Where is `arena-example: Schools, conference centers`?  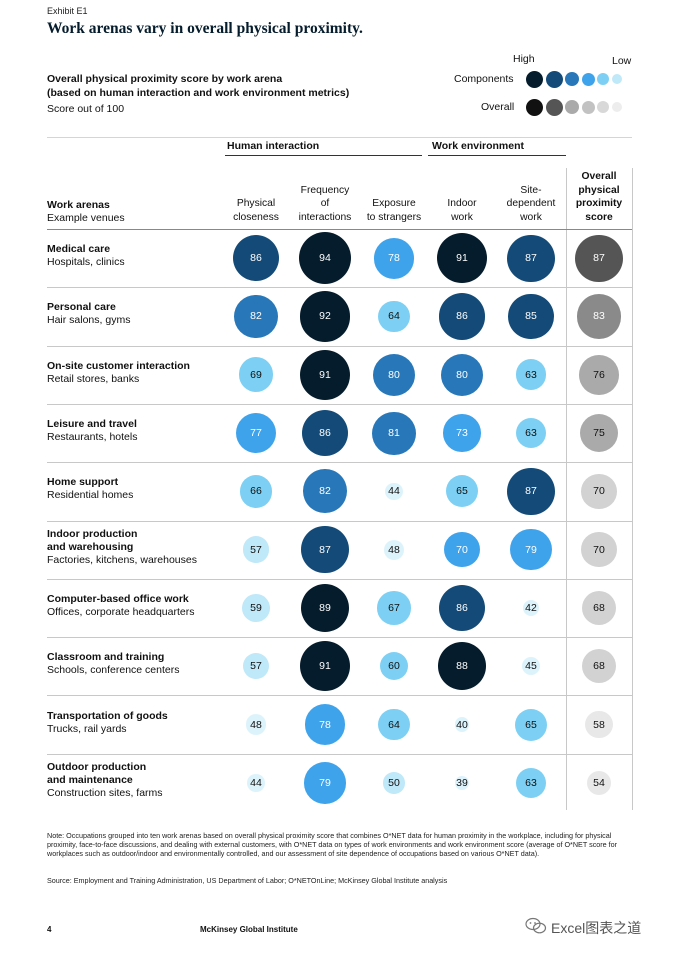
arena-example: Schools, conference centers is located at coordinates (113, 670).